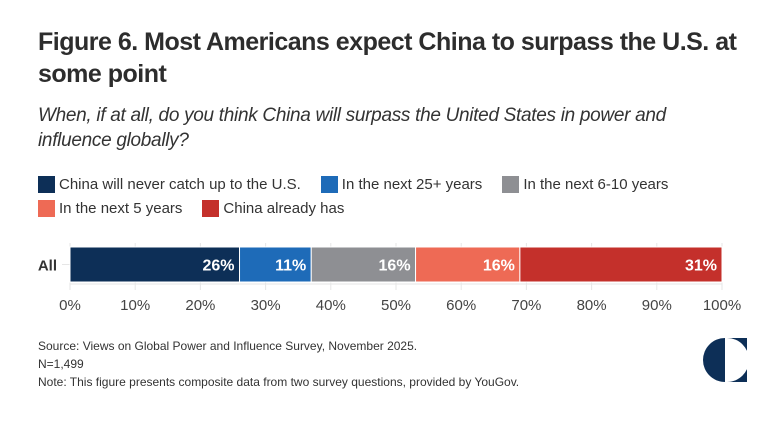 The height and width of the screenshot is (427, 774). I want to click on legend-item: In the next 6-10 years, so click(585, 184).